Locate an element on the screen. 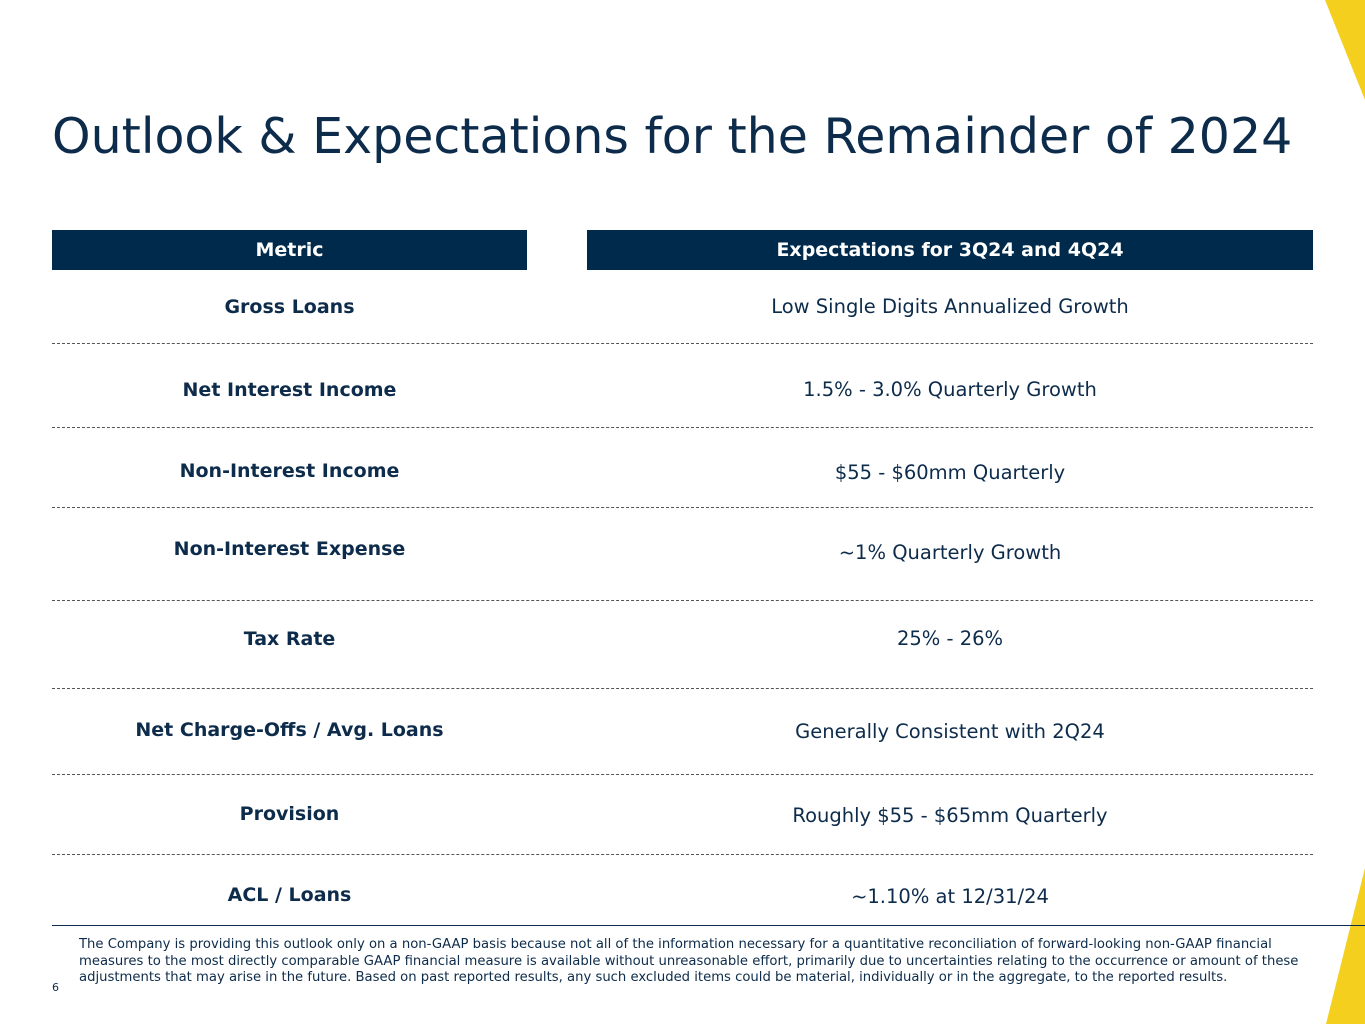 The height and width of the screenshot is (1024, 1365). table-row: Provision Roughly $55 - $65mm Quarterly is located at coordinates (682, 814).